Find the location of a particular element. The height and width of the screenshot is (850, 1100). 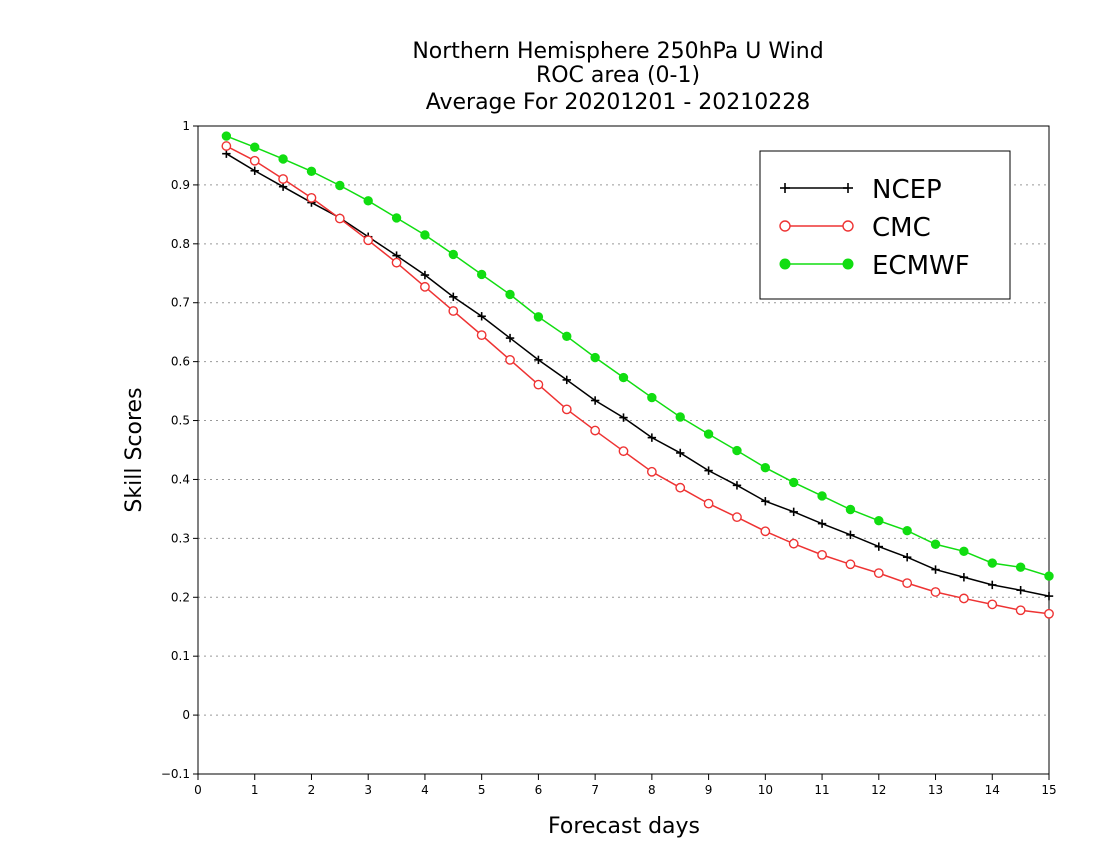

y-tick-label: 0.4 is located at coordinates (180, 479).